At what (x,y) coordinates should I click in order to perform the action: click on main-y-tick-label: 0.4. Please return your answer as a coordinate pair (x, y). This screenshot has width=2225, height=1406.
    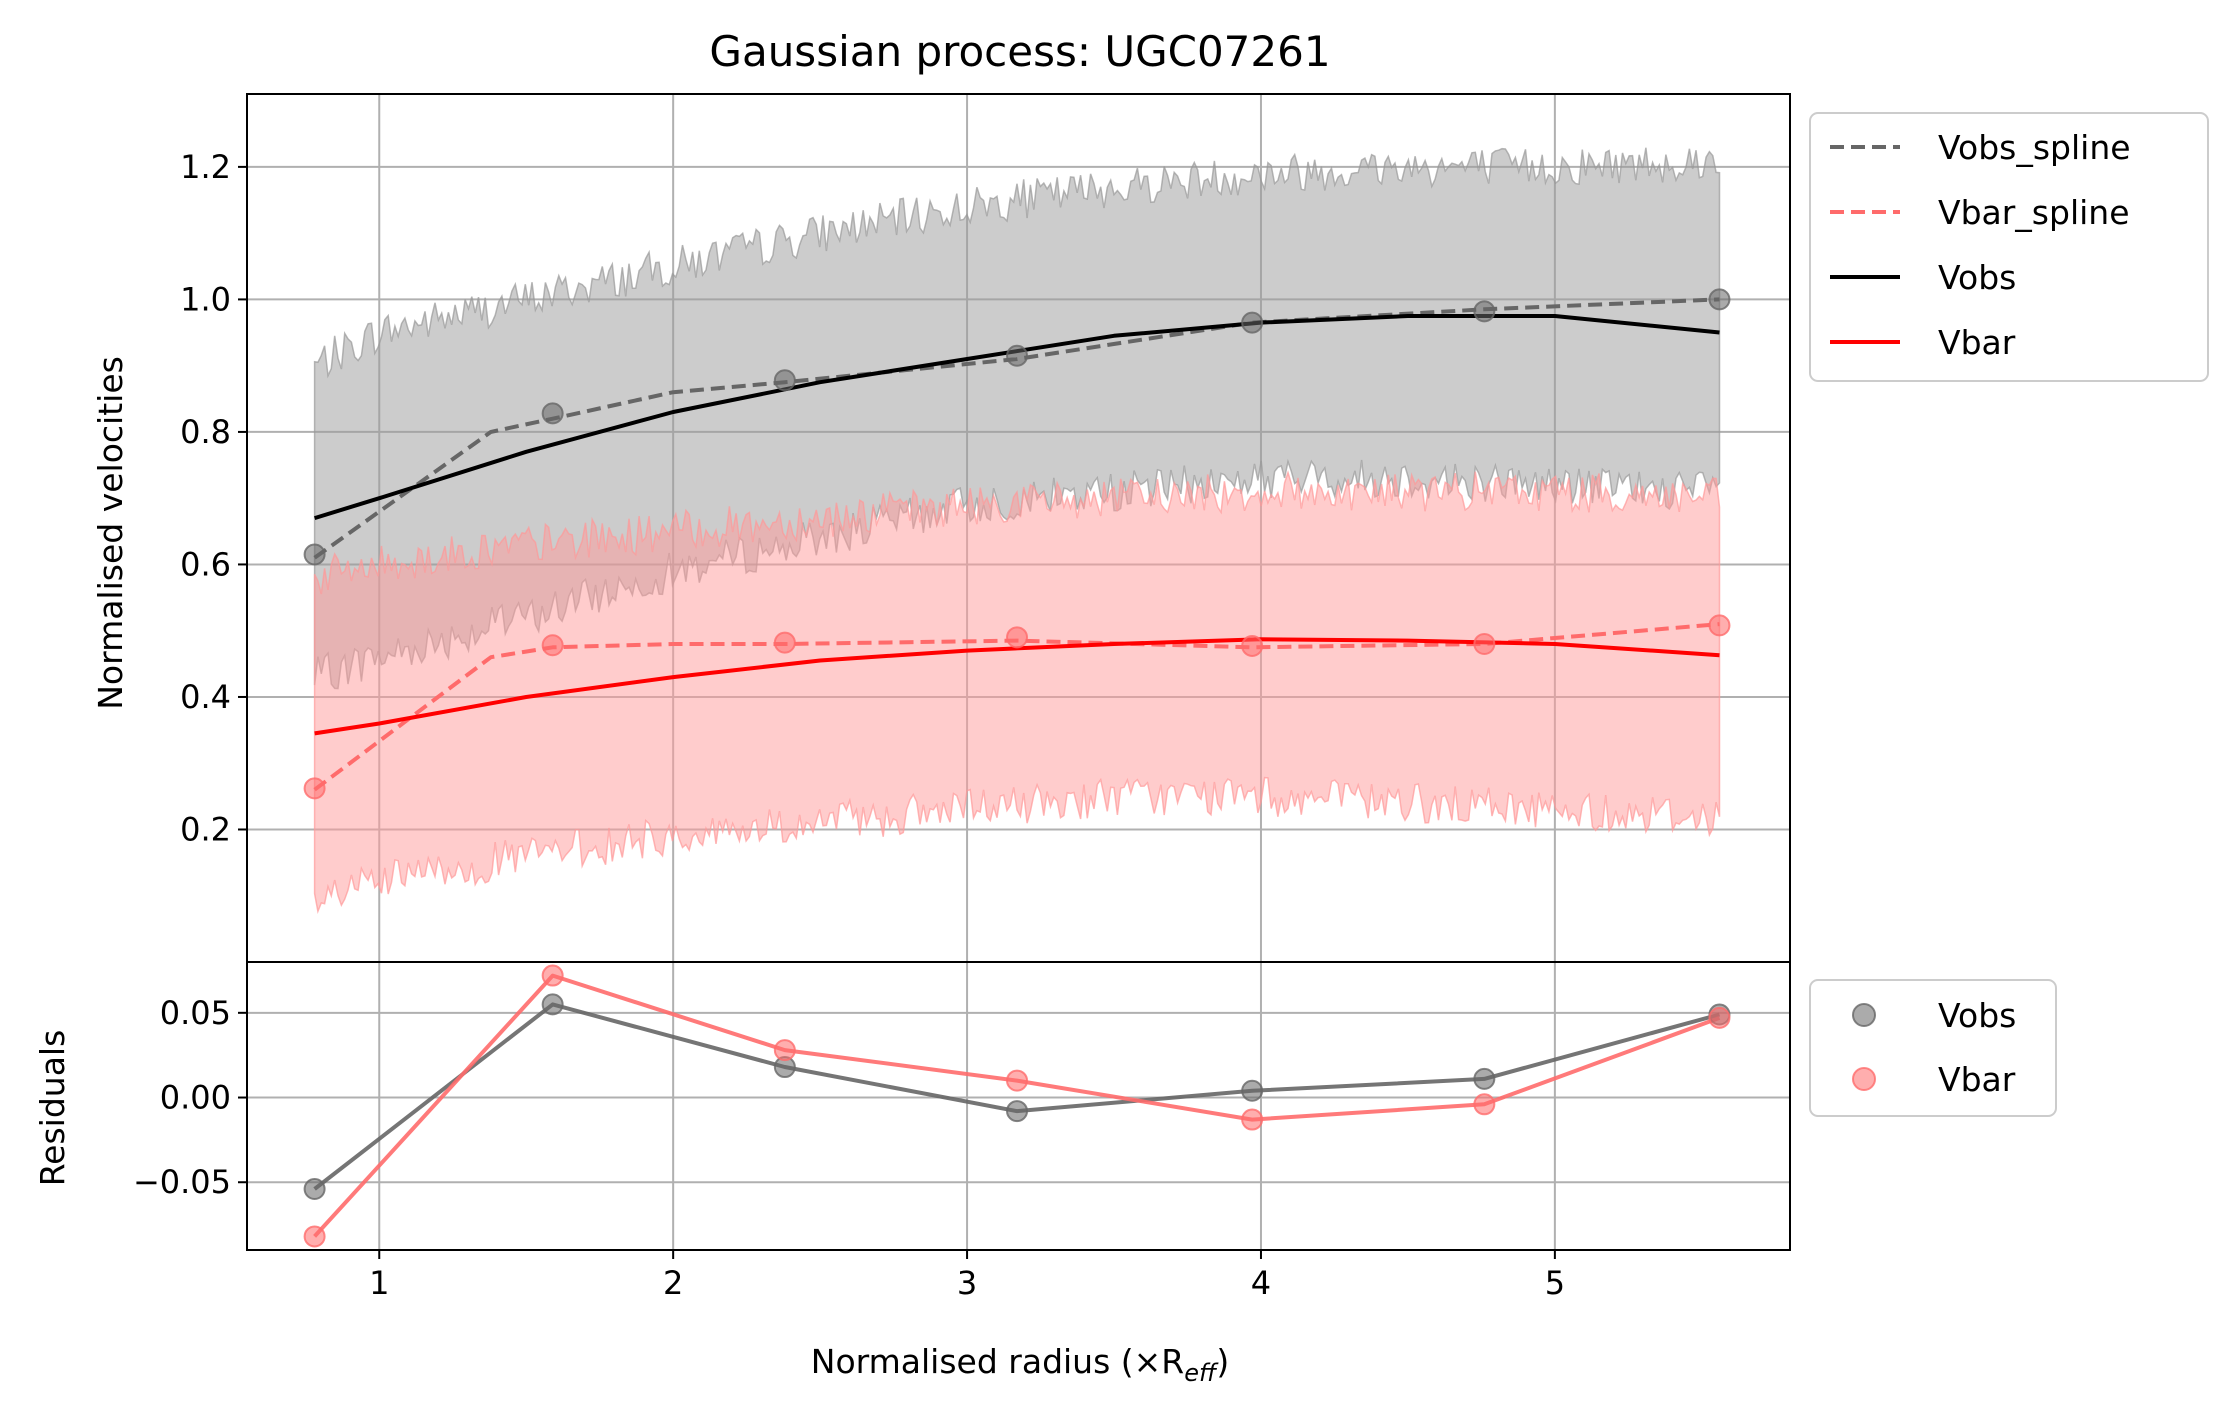
    Looking at the image, I should click on (205, 697).